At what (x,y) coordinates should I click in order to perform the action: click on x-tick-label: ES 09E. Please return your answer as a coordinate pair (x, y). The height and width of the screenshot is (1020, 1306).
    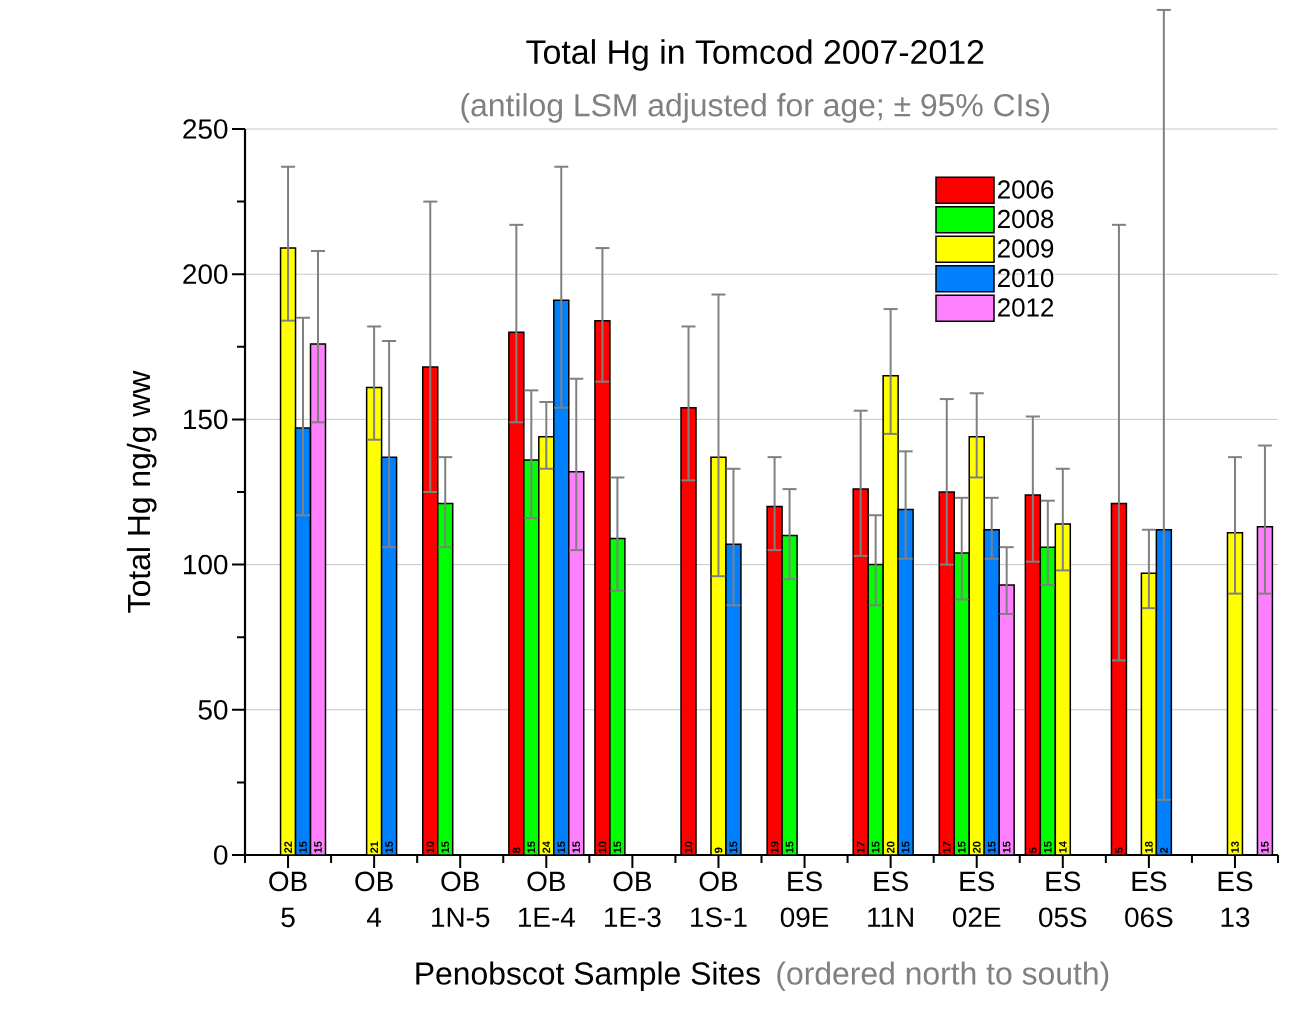
    Looking at the image, I should click on (804, 899).